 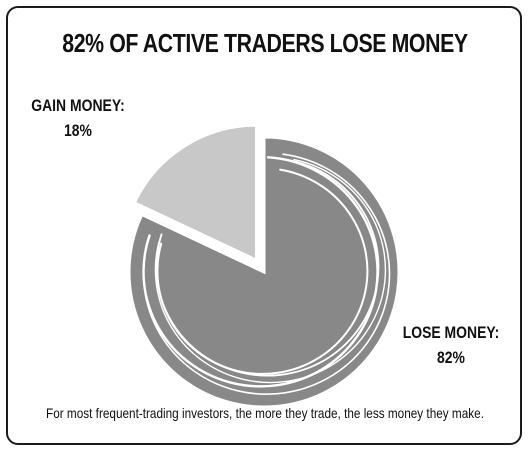 I want to click on lose-money-label: LOSE MONEY: 82%, so click(x=451, y=345).